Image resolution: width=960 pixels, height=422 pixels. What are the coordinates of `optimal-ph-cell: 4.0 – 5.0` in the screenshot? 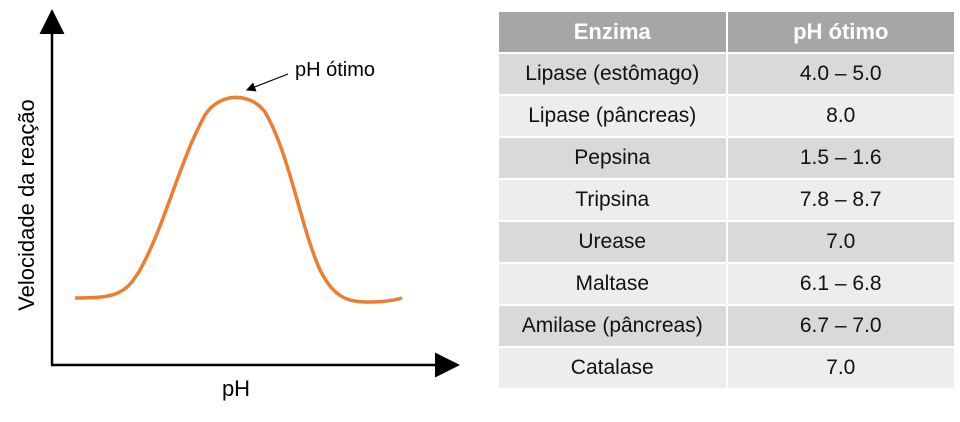 It's located at (840, 74).